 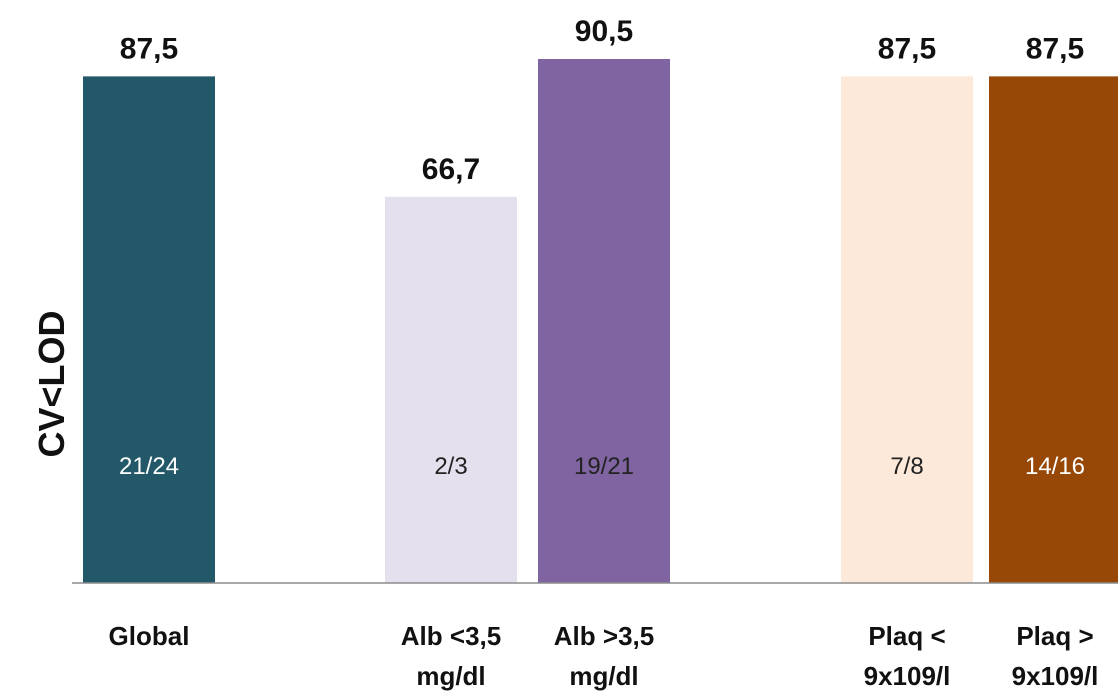 I want to click on y-axis-title: CV<LOD, so click(x=51, y=383).